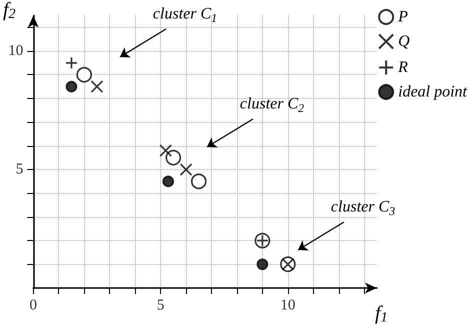 This screenshot has height=325, width=474. I want to click on legend-label: R, so click(402, 67).